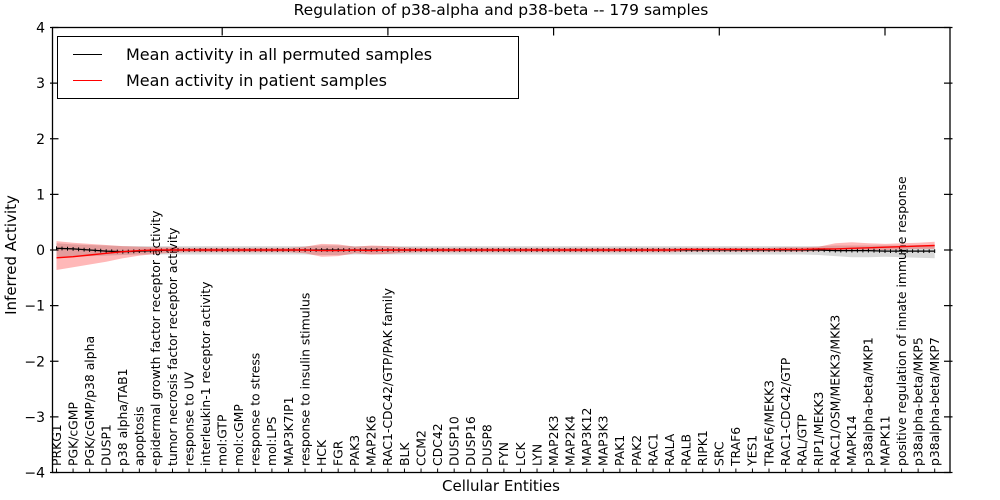 Image resolution: width=1000 pixels, height=500 pixels. Describe the element at coordinates (387, 377) in the screenshot. I see `x-tick-label: RAC1-CDC42/GTP/PAK family` at that location.